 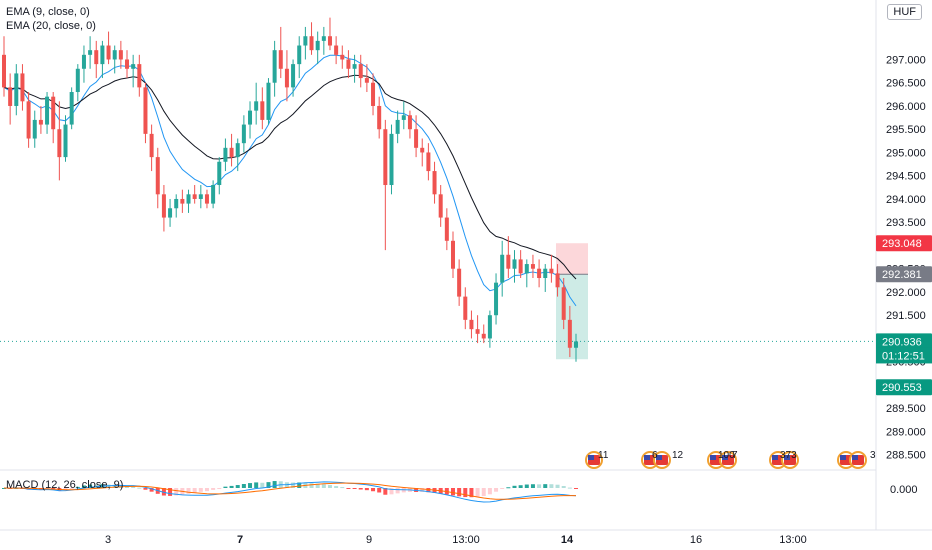 I want to click on macd-pane: 0.000, so click(x=459, y=486).